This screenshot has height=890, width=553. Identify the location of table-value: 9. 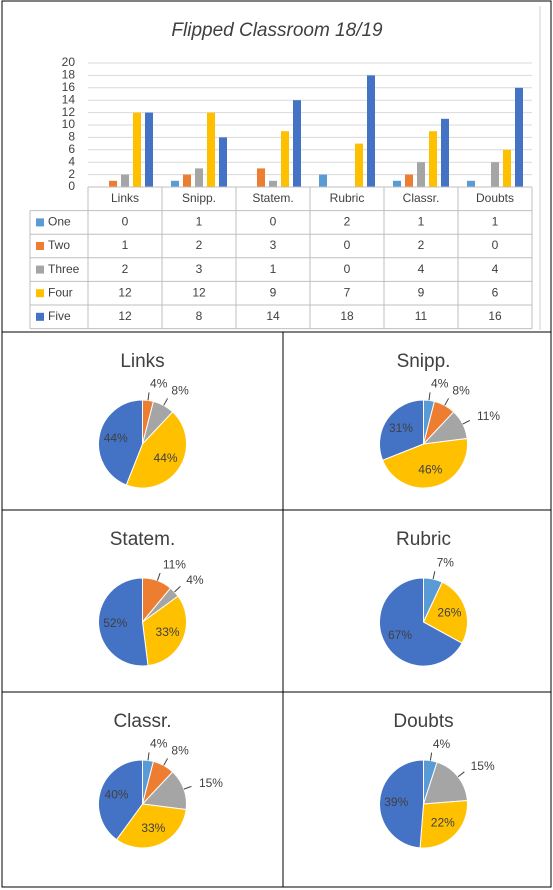
(421, 292).